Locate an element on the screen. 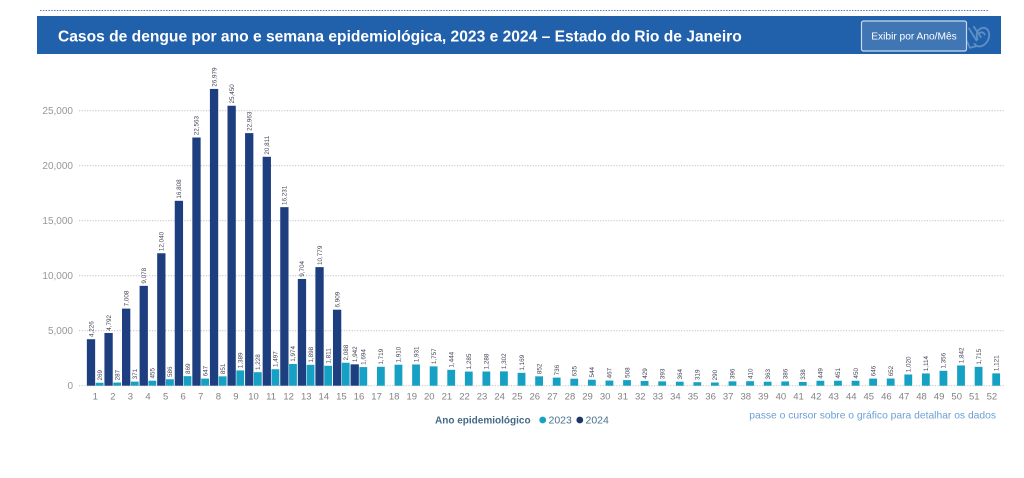  svg-text: 508 is located at coordinates (627, 372).